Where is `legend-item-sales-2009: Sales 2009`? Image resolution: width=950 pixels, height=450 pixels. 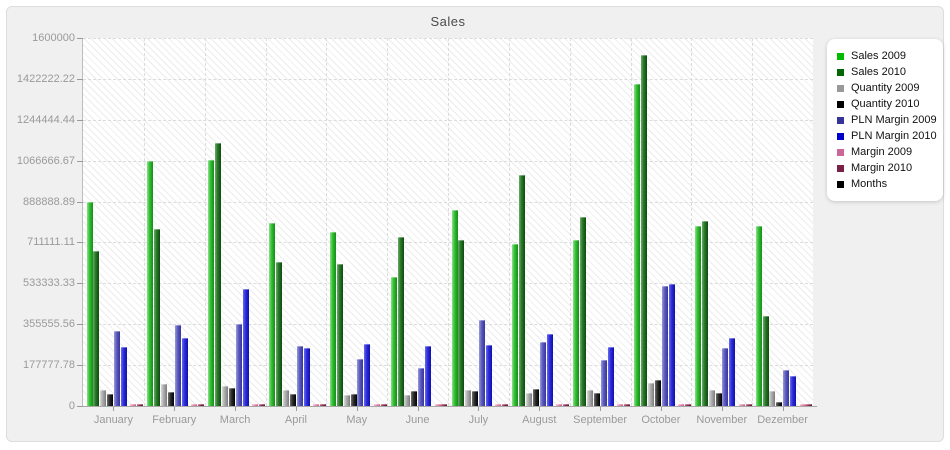 legend-item-sales-2009: Sales 2009 is located at coordinates (886, 56).